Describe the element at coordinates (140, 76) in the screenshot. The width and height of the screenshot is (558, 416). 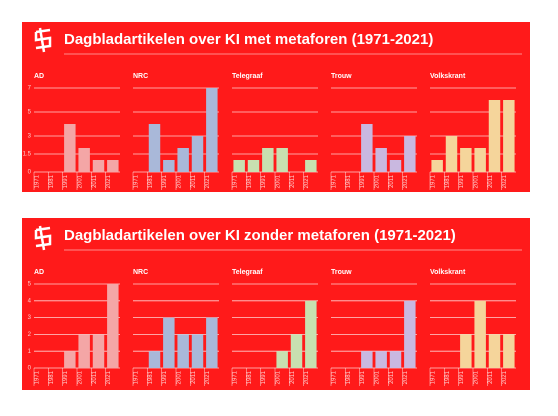
I see `panel-title: NRC` at that location.